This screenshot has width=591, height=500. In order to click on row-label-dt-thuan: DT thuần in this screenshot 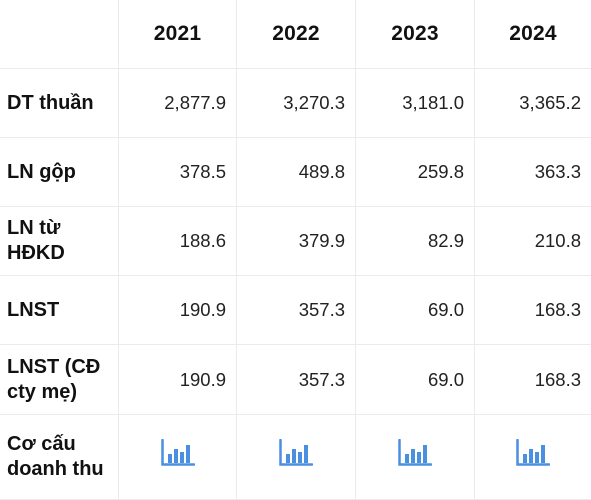, I will do `click(59, 103)`.